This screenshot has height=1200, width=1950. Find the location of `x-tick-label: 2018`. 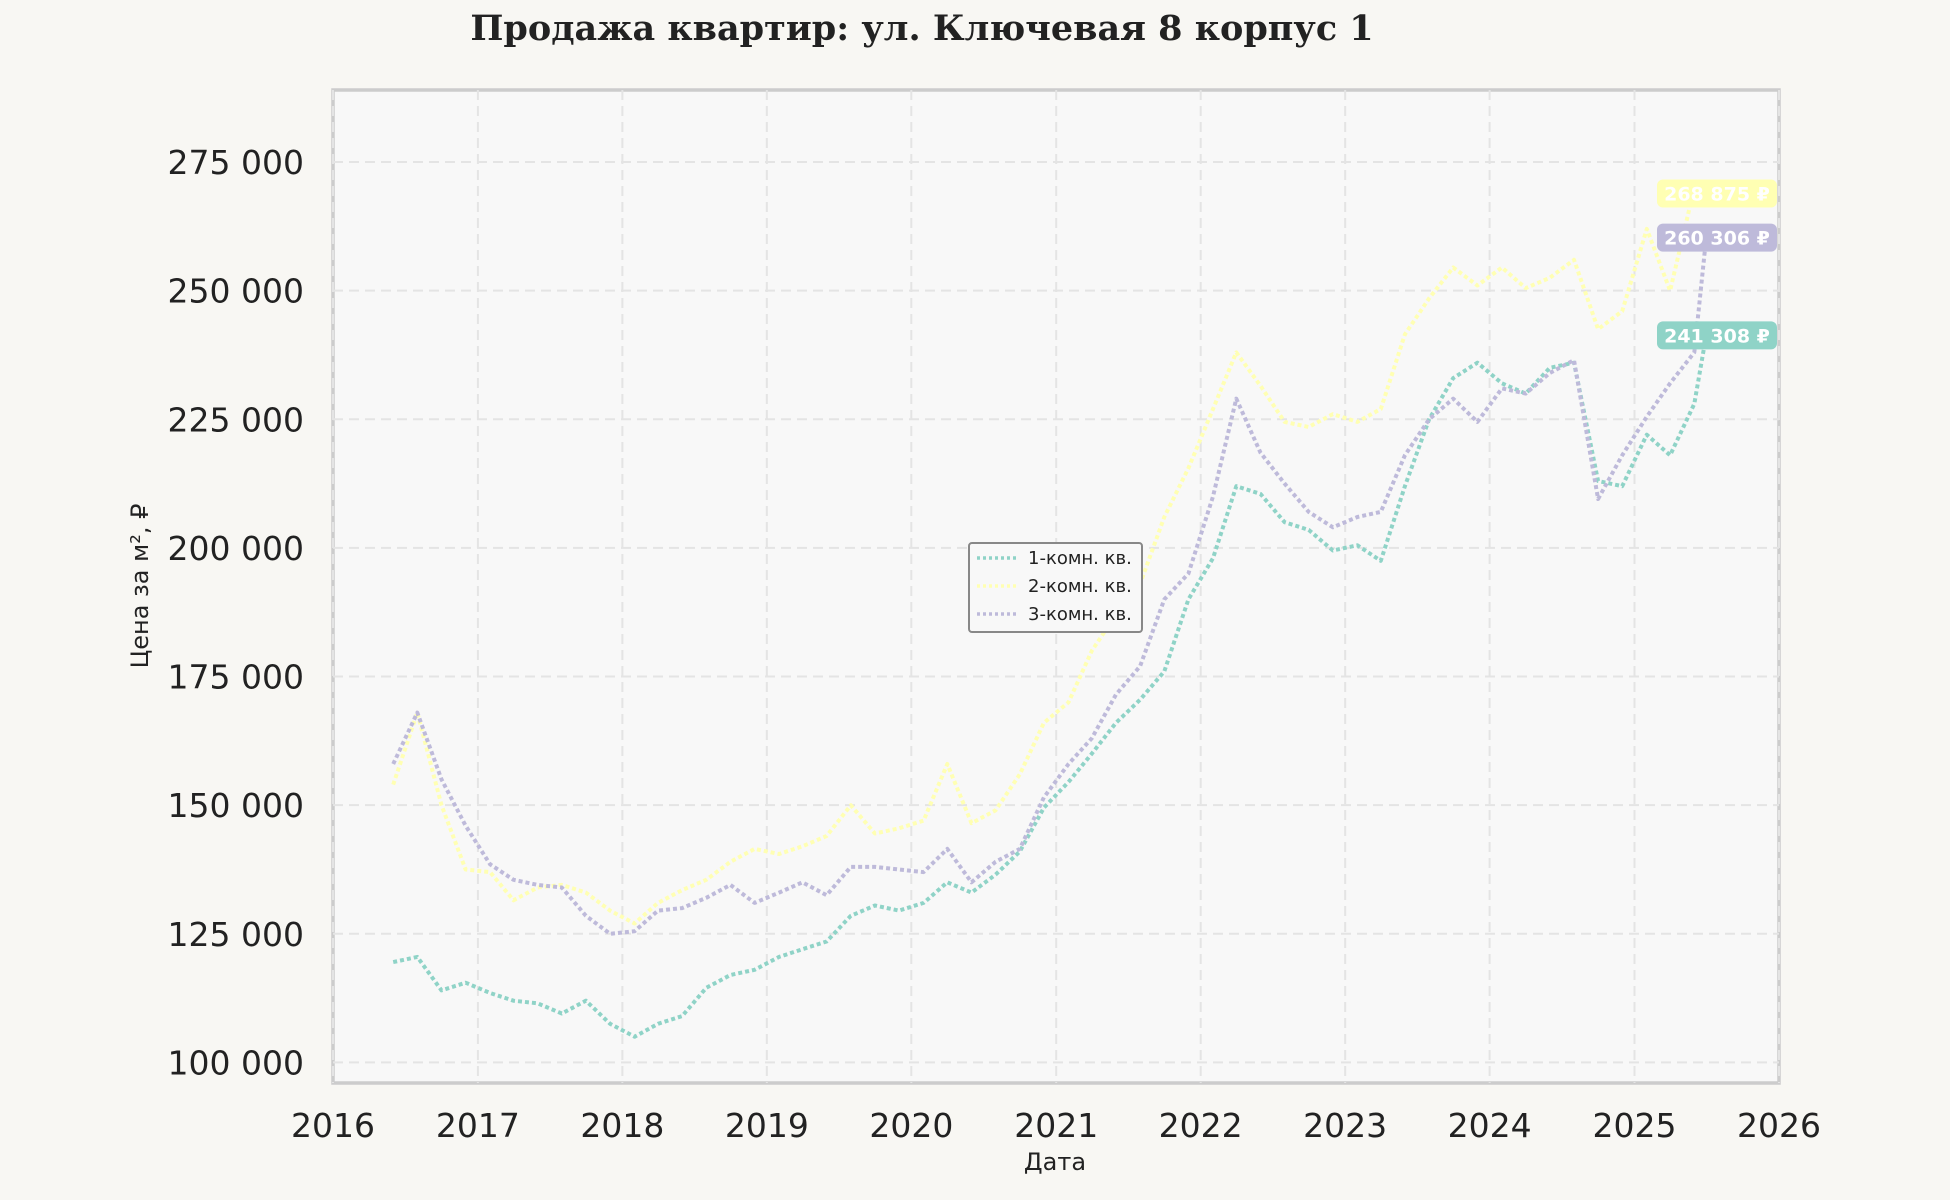

x-tick-label: 2018 is located at coordinates (622, 1125).